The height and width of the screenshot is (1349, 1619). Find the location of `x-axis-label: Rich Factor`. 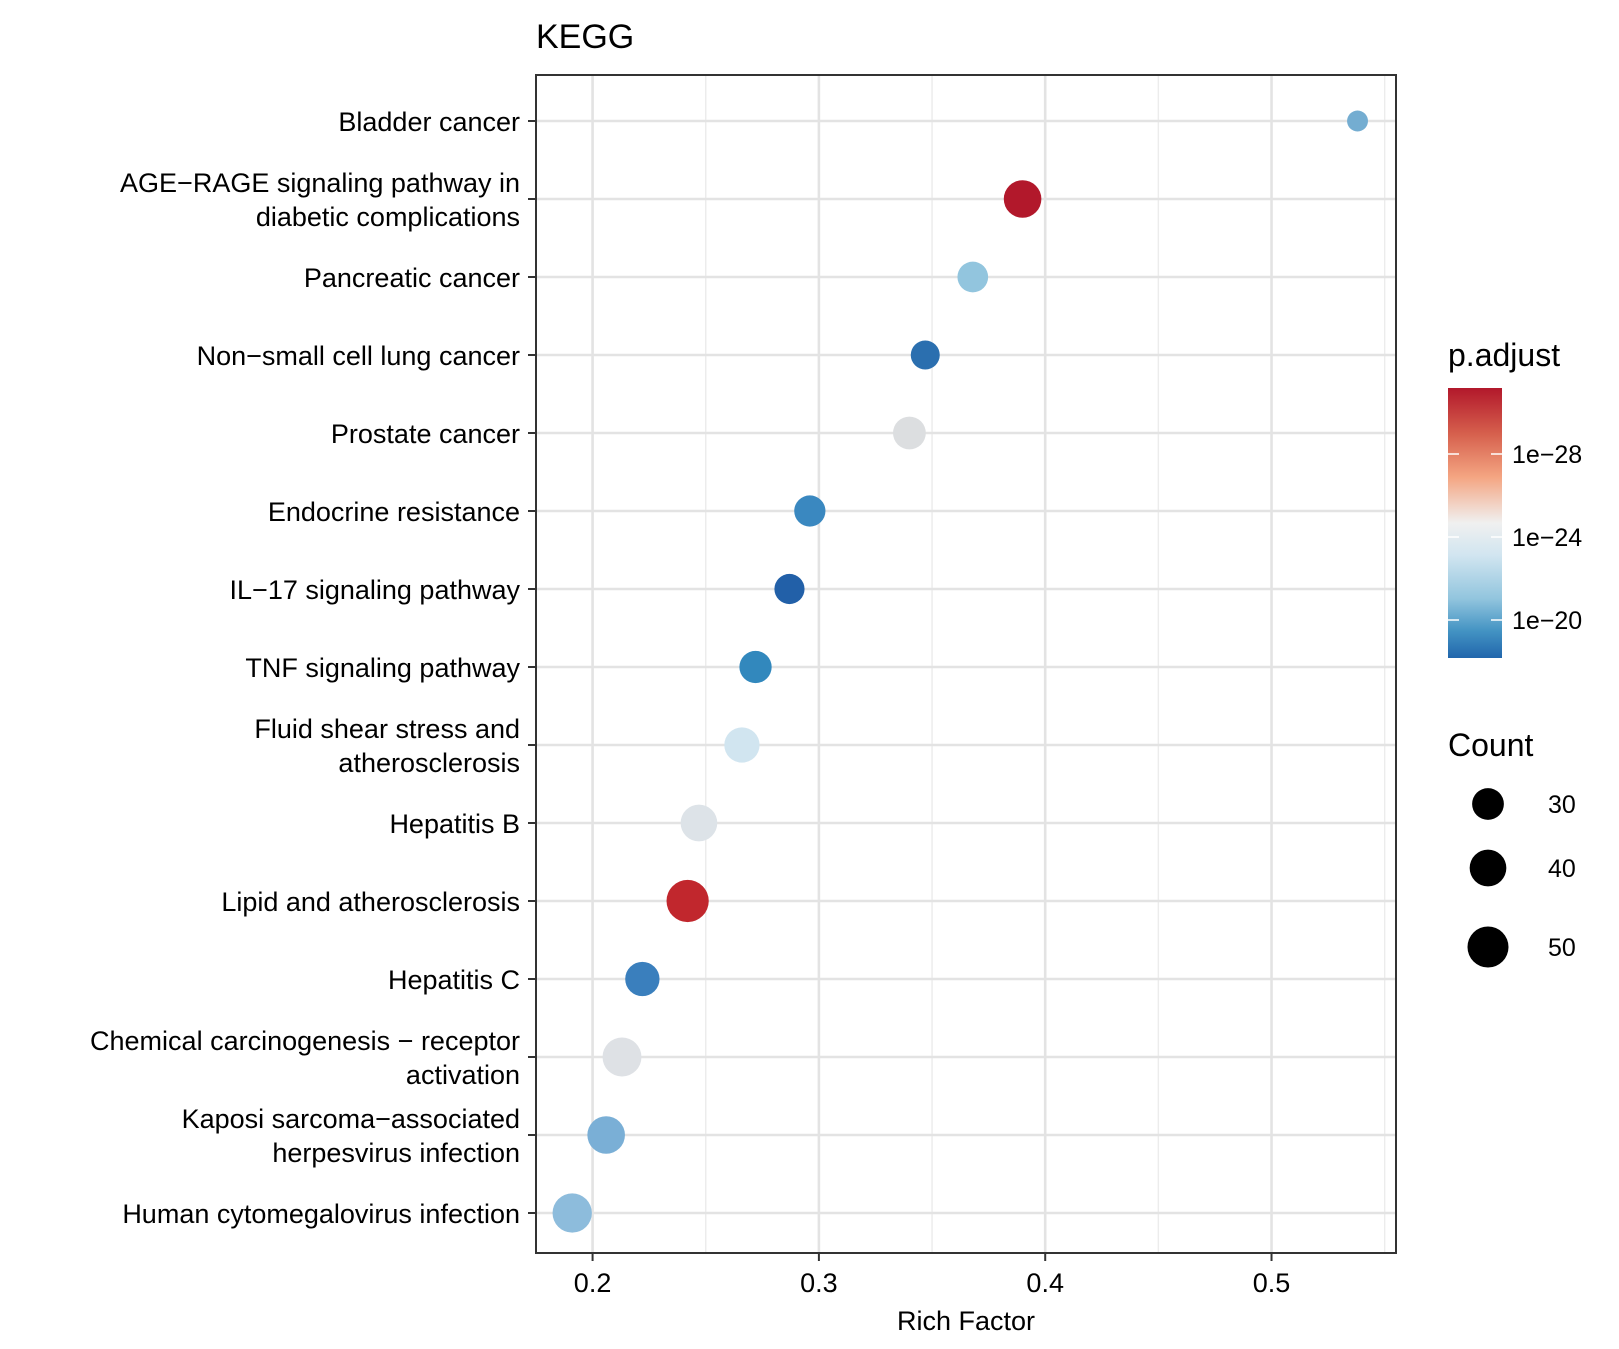

x-axis-label: Rich Factor is located at coordinates (966, 1321).